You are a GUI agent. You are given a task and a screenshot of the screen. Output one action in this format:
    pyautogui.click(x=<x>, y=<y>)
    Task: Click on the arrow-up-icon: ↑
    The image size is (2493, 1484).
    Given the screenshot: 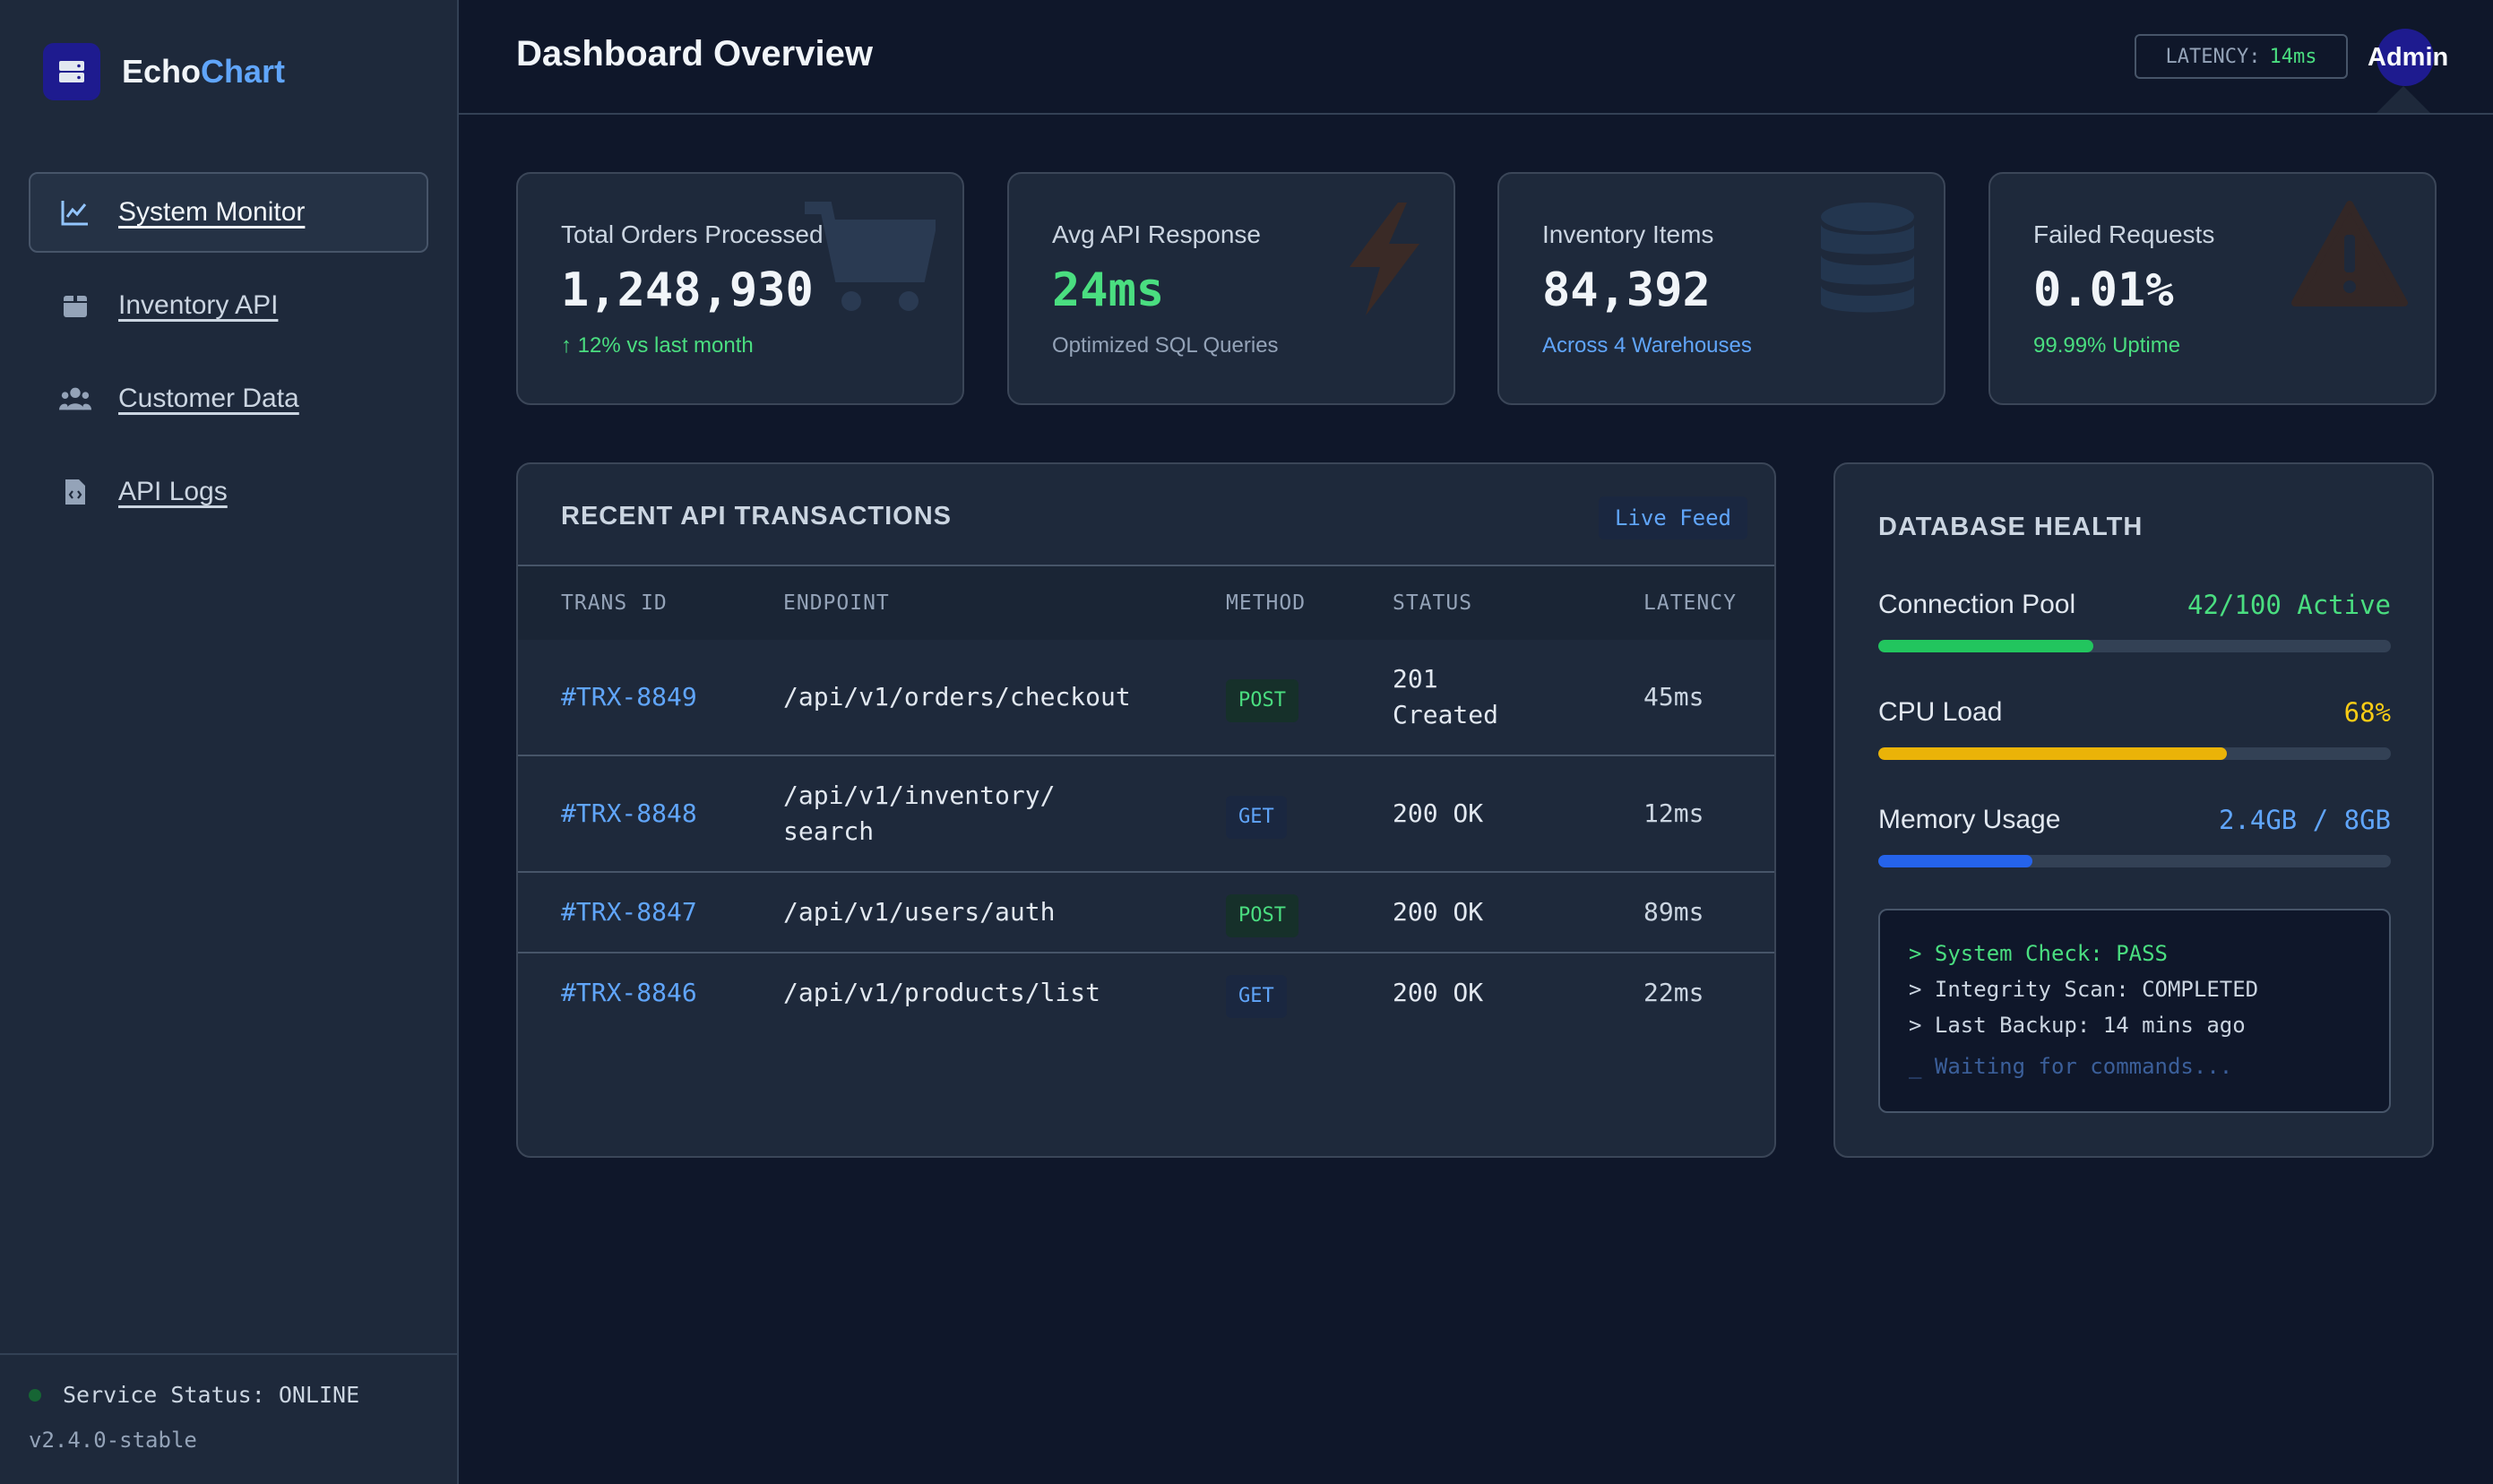 What is the action you would take?
    pyautogui.click(x=566, y=345)
    